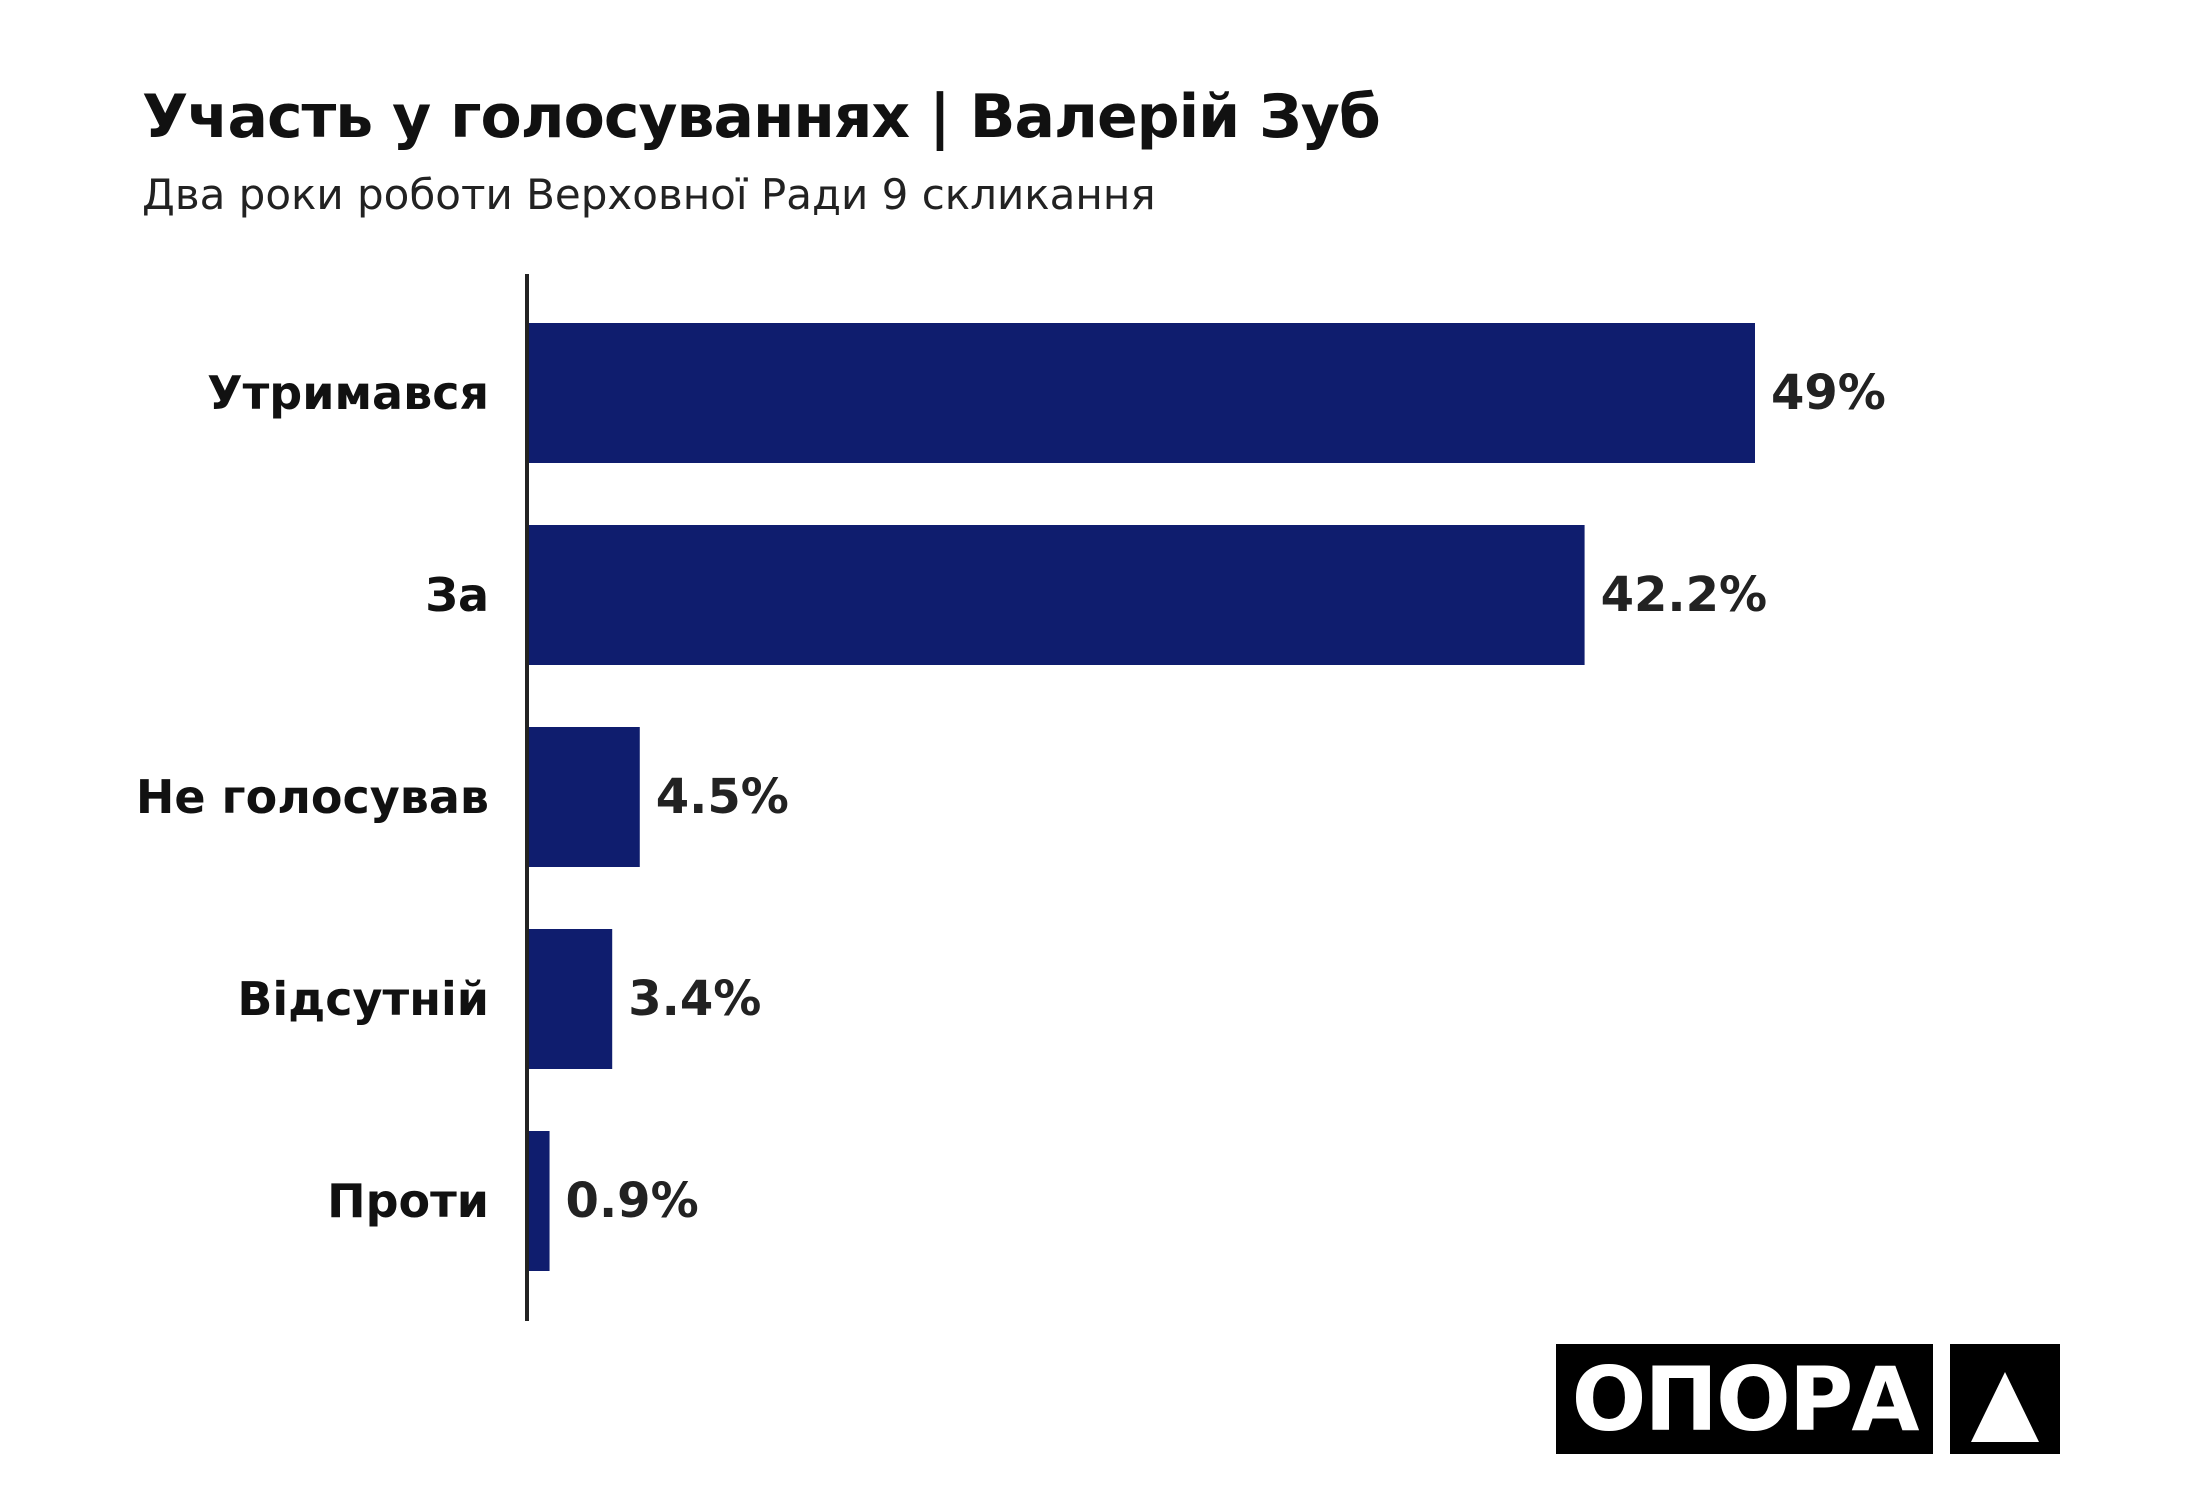 This screenshot has width=2200, height=1500. Describe the element at coordinates (1828, 393) in the screenshot. I see `data-label: 49%` at that location.